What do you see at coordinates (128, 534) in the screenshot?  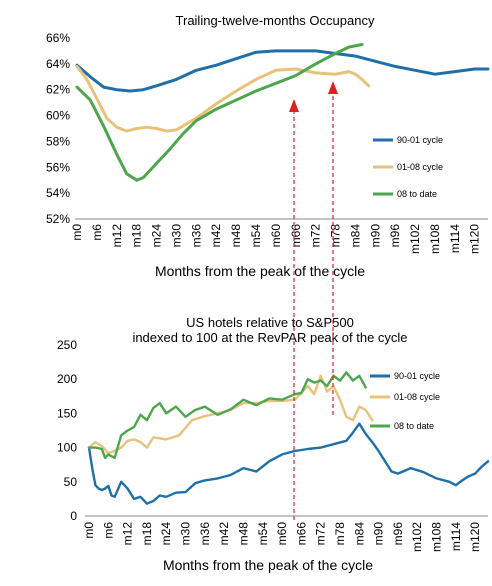 I see `chart2-x-tick-label: m12` at bounding box center [128, 534].